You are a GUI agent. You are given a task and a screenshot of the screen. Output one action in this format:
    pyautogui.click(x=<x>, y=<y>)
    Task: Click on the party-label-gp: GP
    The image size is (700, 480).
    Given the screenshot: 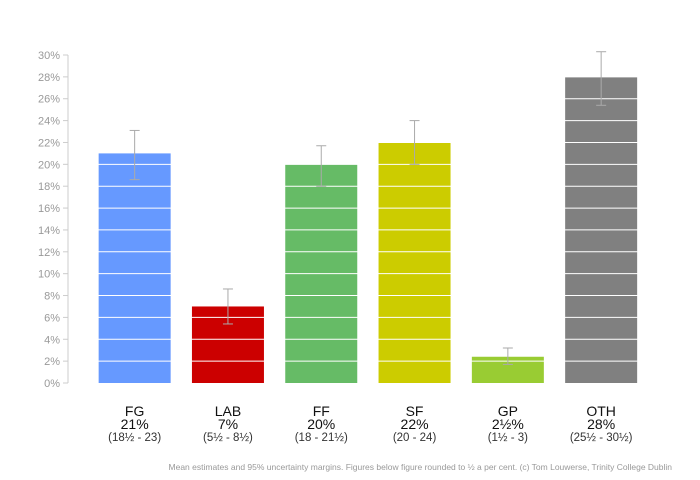 What is the action you would take?
    pyautogui.click(x=508, y=411)
    